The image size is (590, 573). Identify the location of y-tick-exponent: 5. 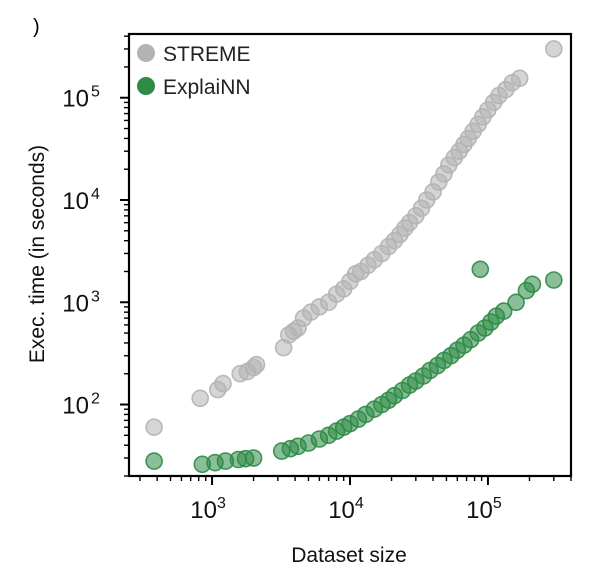
(95, 92).